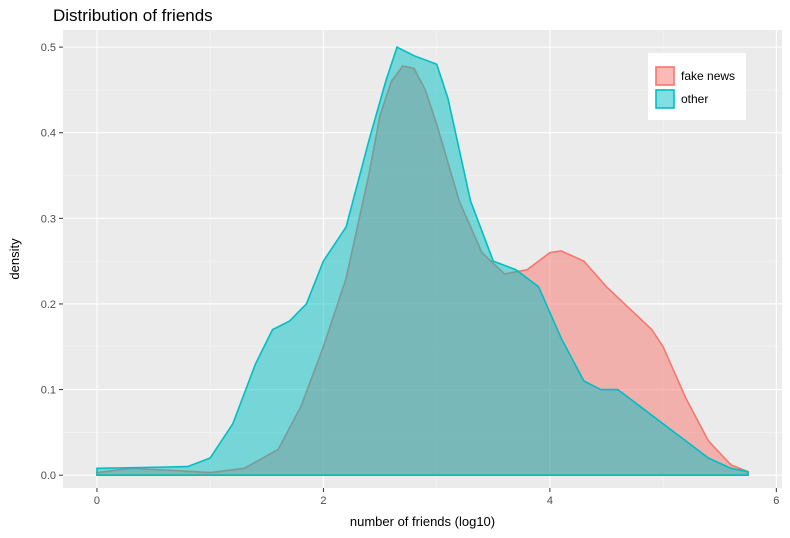 Image resolution: width=790 pixels, height=538 pixels. What do you see at coordinates (708, 76) in the screenshot?
I see `legend-label-0: fake news` at bounding box center [708, 76].